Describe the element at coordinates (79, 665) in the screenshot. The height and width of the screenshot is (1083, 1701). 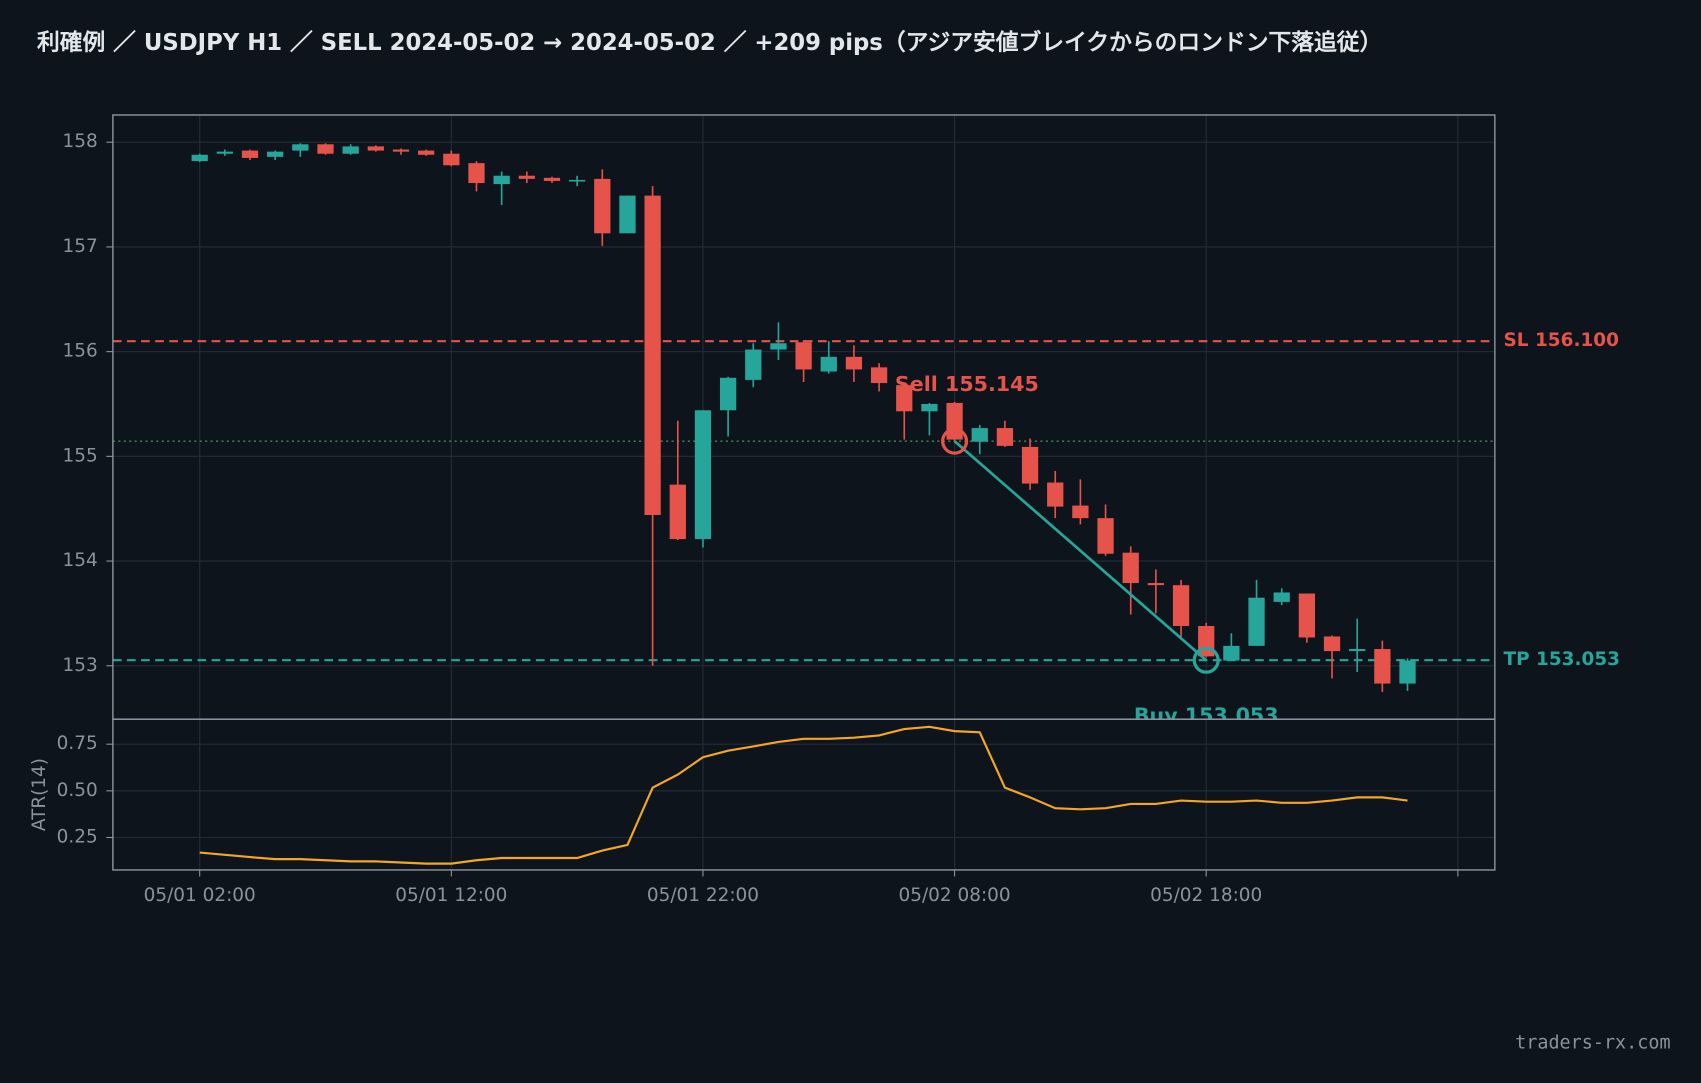
I see `y-tick-label: 153` at that location.